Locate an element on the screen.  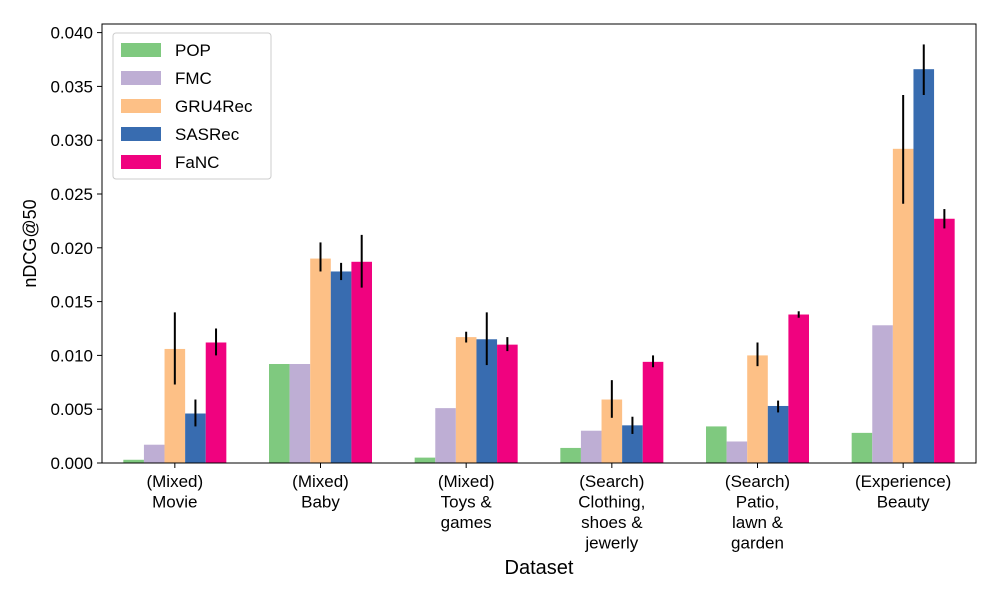
y-tick-label: 0.010 is located at coordinates (71, 355).